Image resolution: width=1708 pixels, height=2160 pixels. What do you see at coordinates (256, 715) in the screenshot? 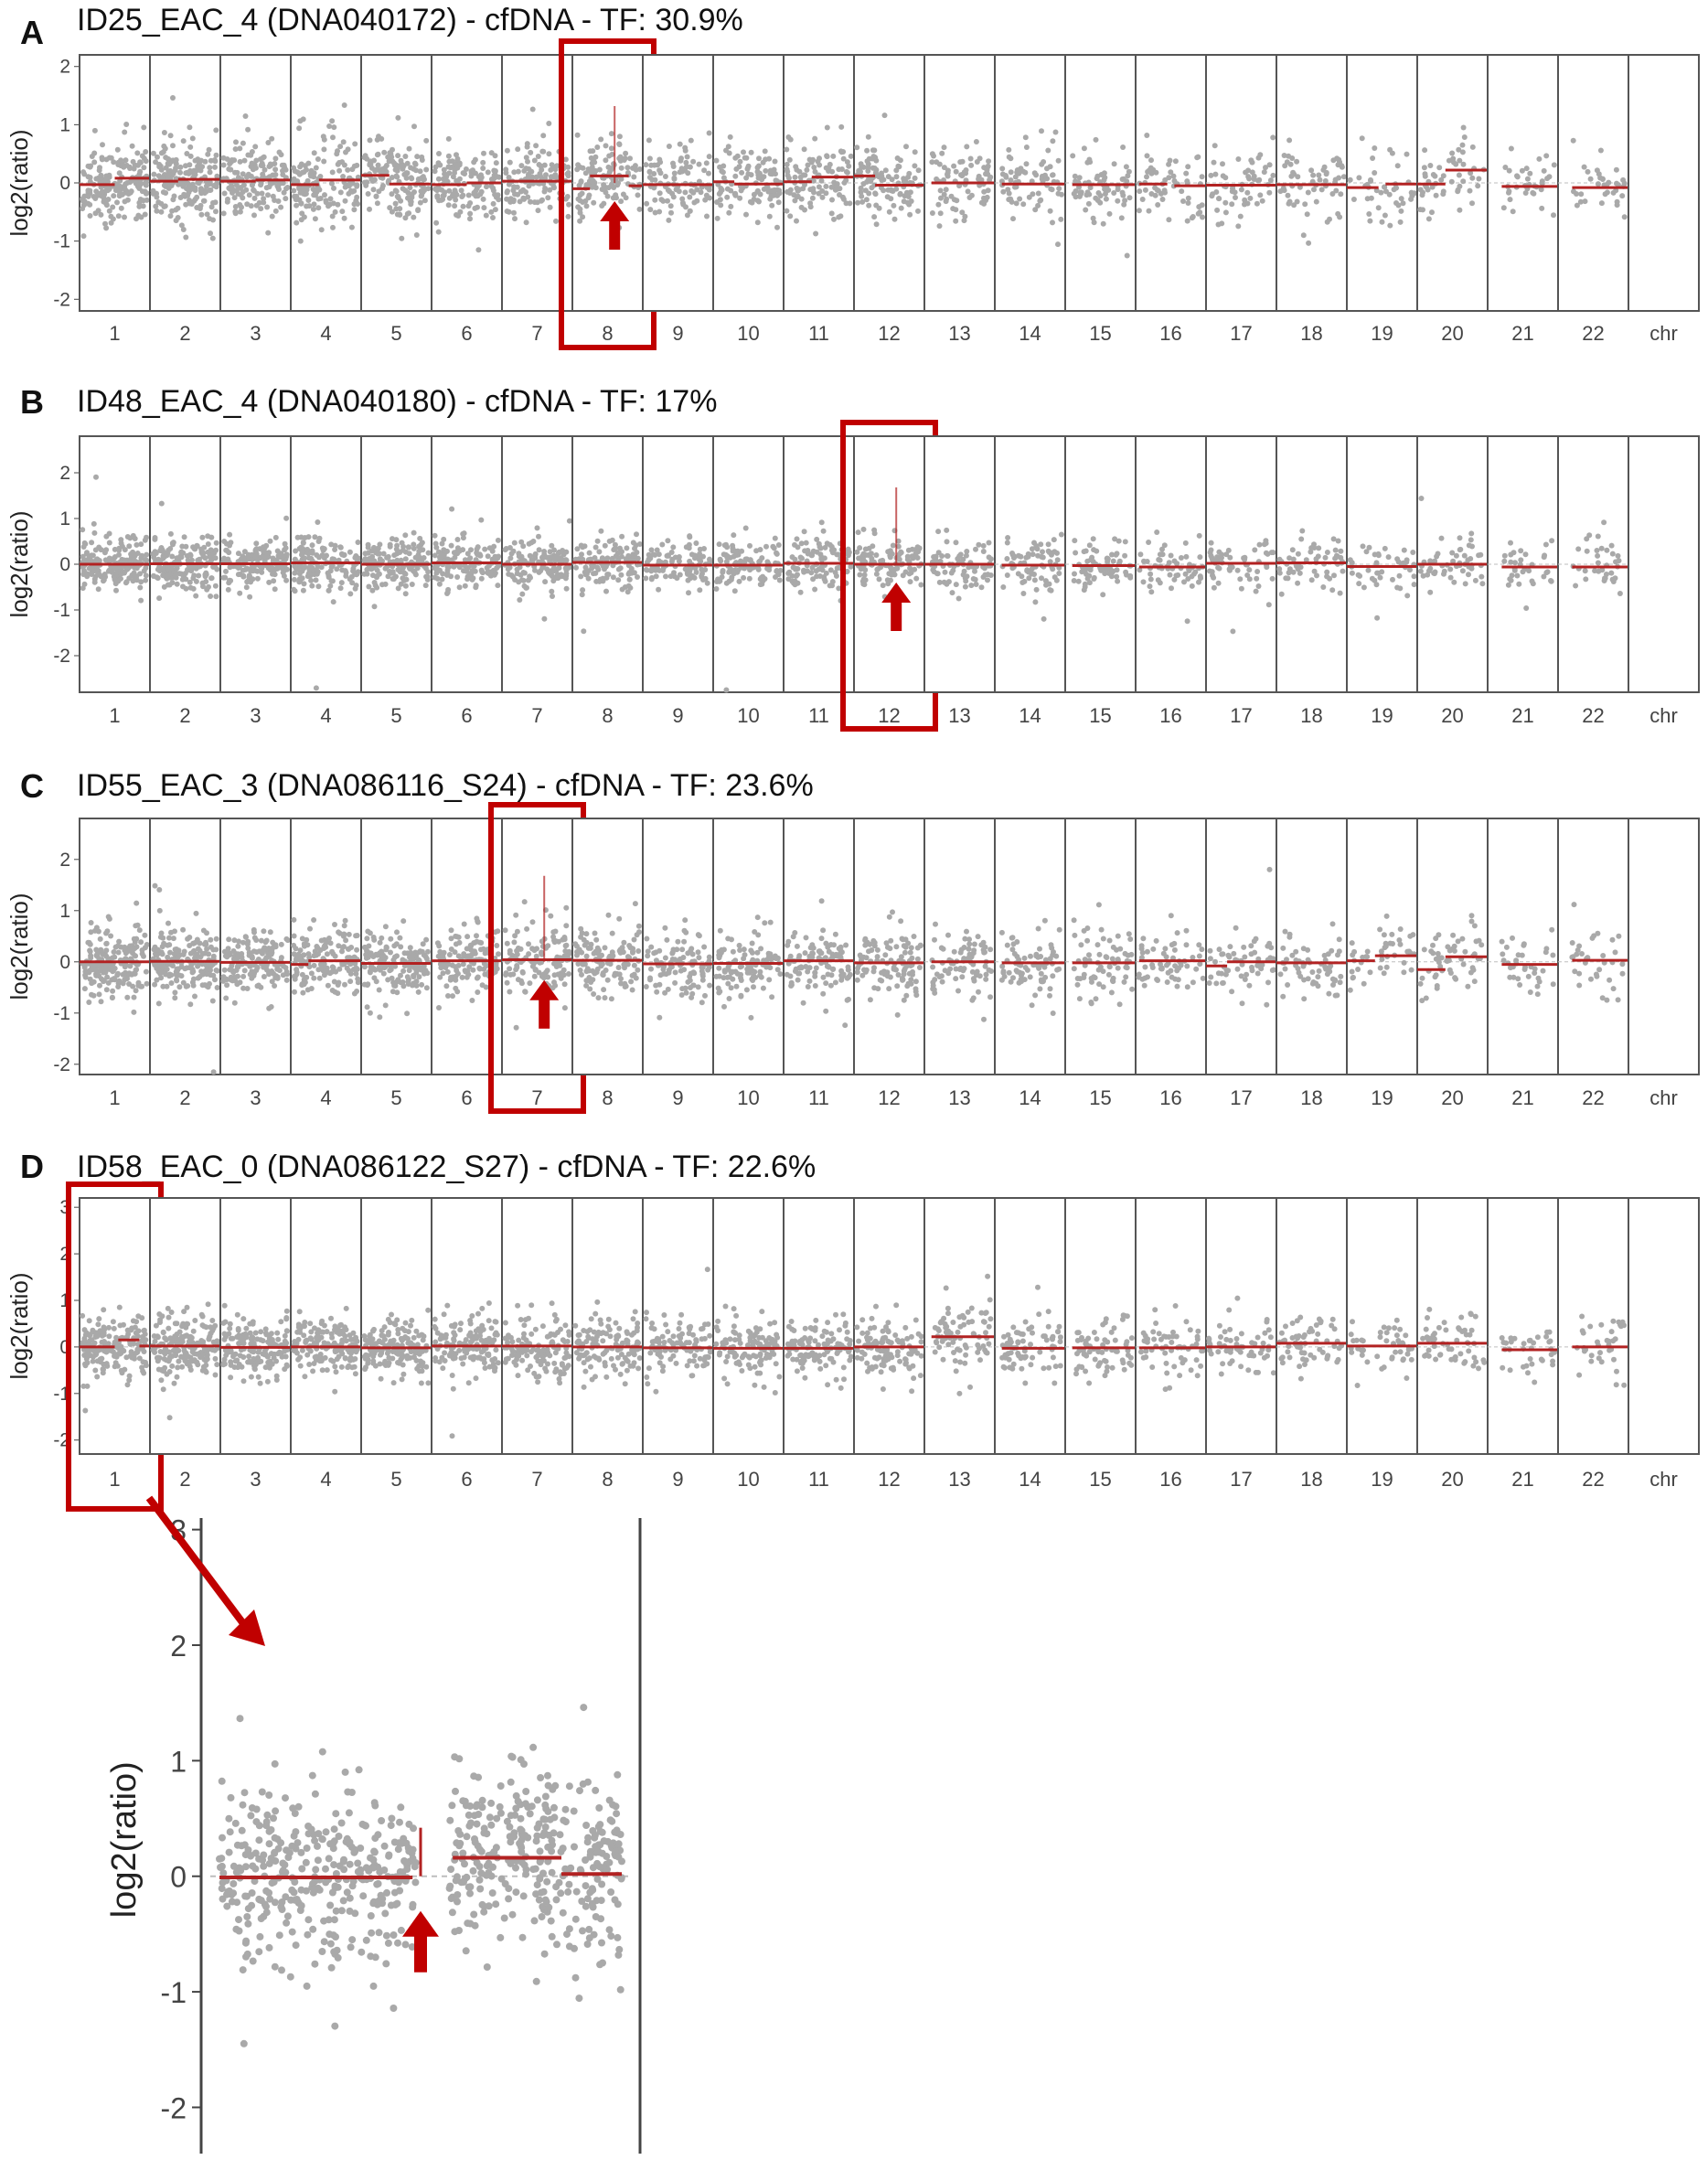
I see `chr-label: 3` at bounding box center [256, 715].